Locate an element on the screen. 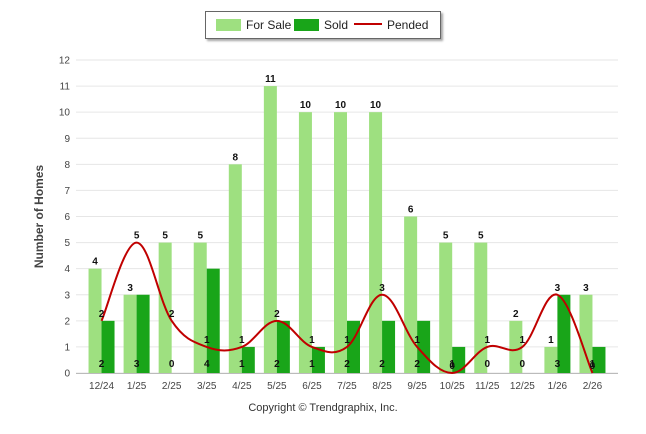 This screenshot has height=434, width=646. bar-sold-12/24 is located at coordinates (108, 346).